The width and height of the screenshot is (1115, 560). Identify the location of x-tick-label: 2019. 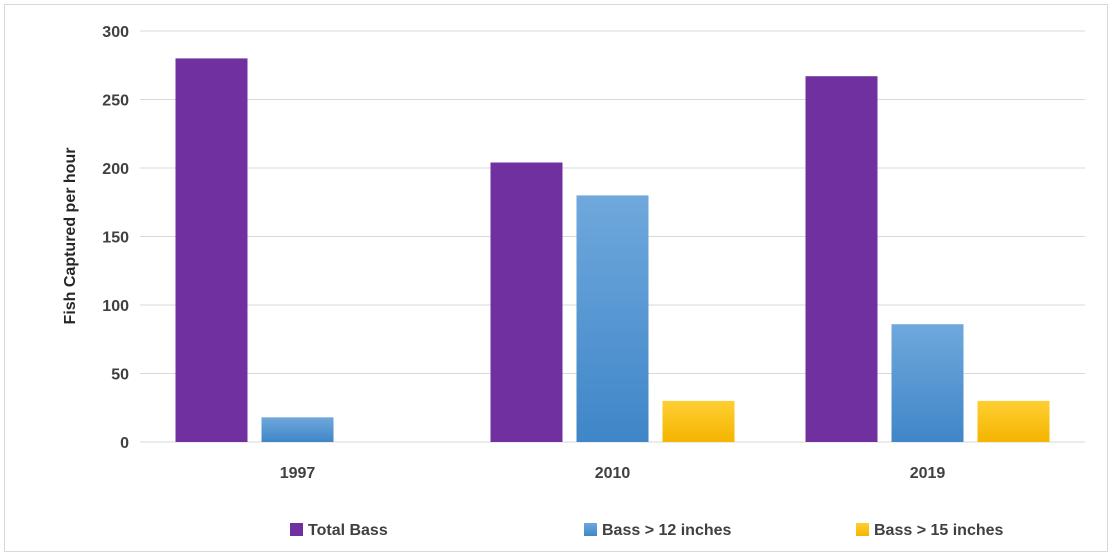
(928, 473).